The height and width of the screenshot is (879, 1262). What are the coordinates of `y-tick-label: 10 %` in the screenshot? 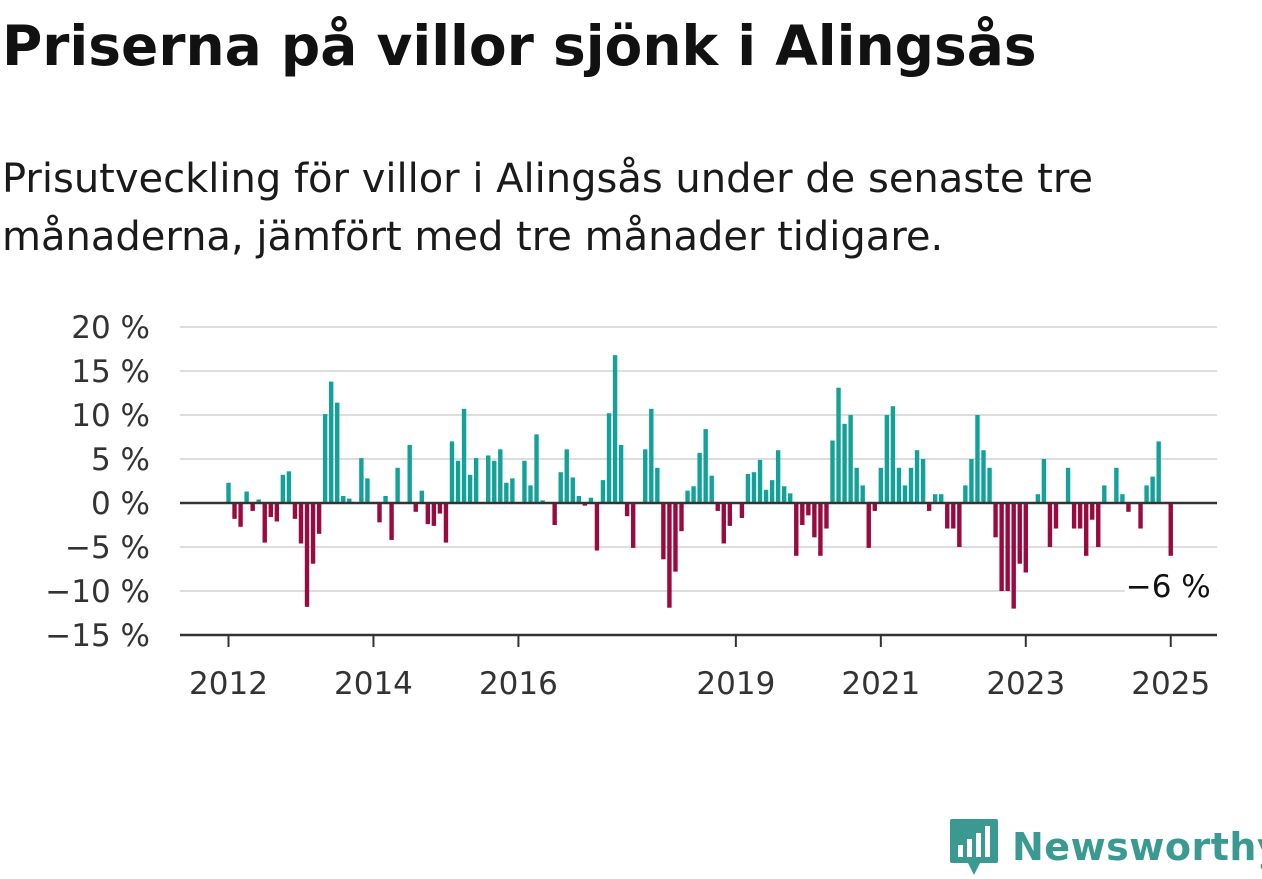 It's located at (110, 416).